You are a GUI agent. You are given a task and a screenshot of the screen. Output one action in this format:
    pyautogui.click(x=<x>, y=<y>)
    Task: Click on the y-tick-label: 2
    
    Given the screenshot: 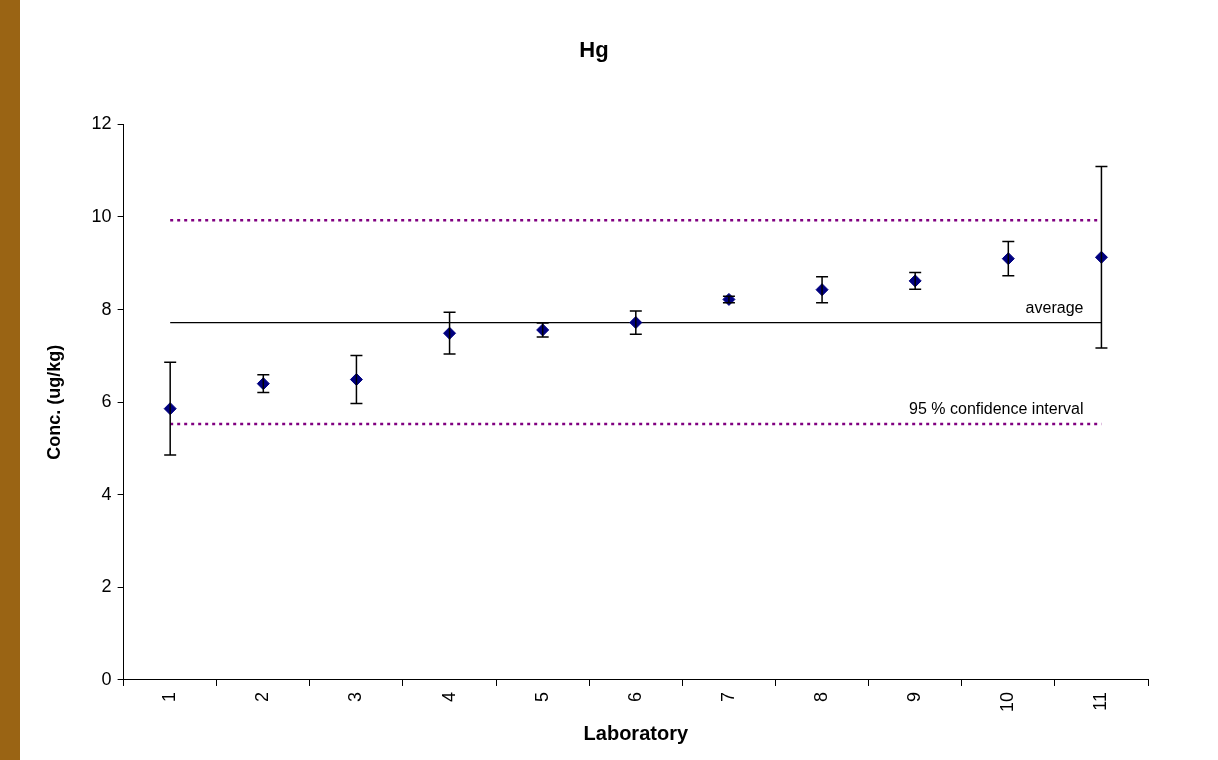 What is the action you would take?
    pyautogui.click(x=106, y=586)
    